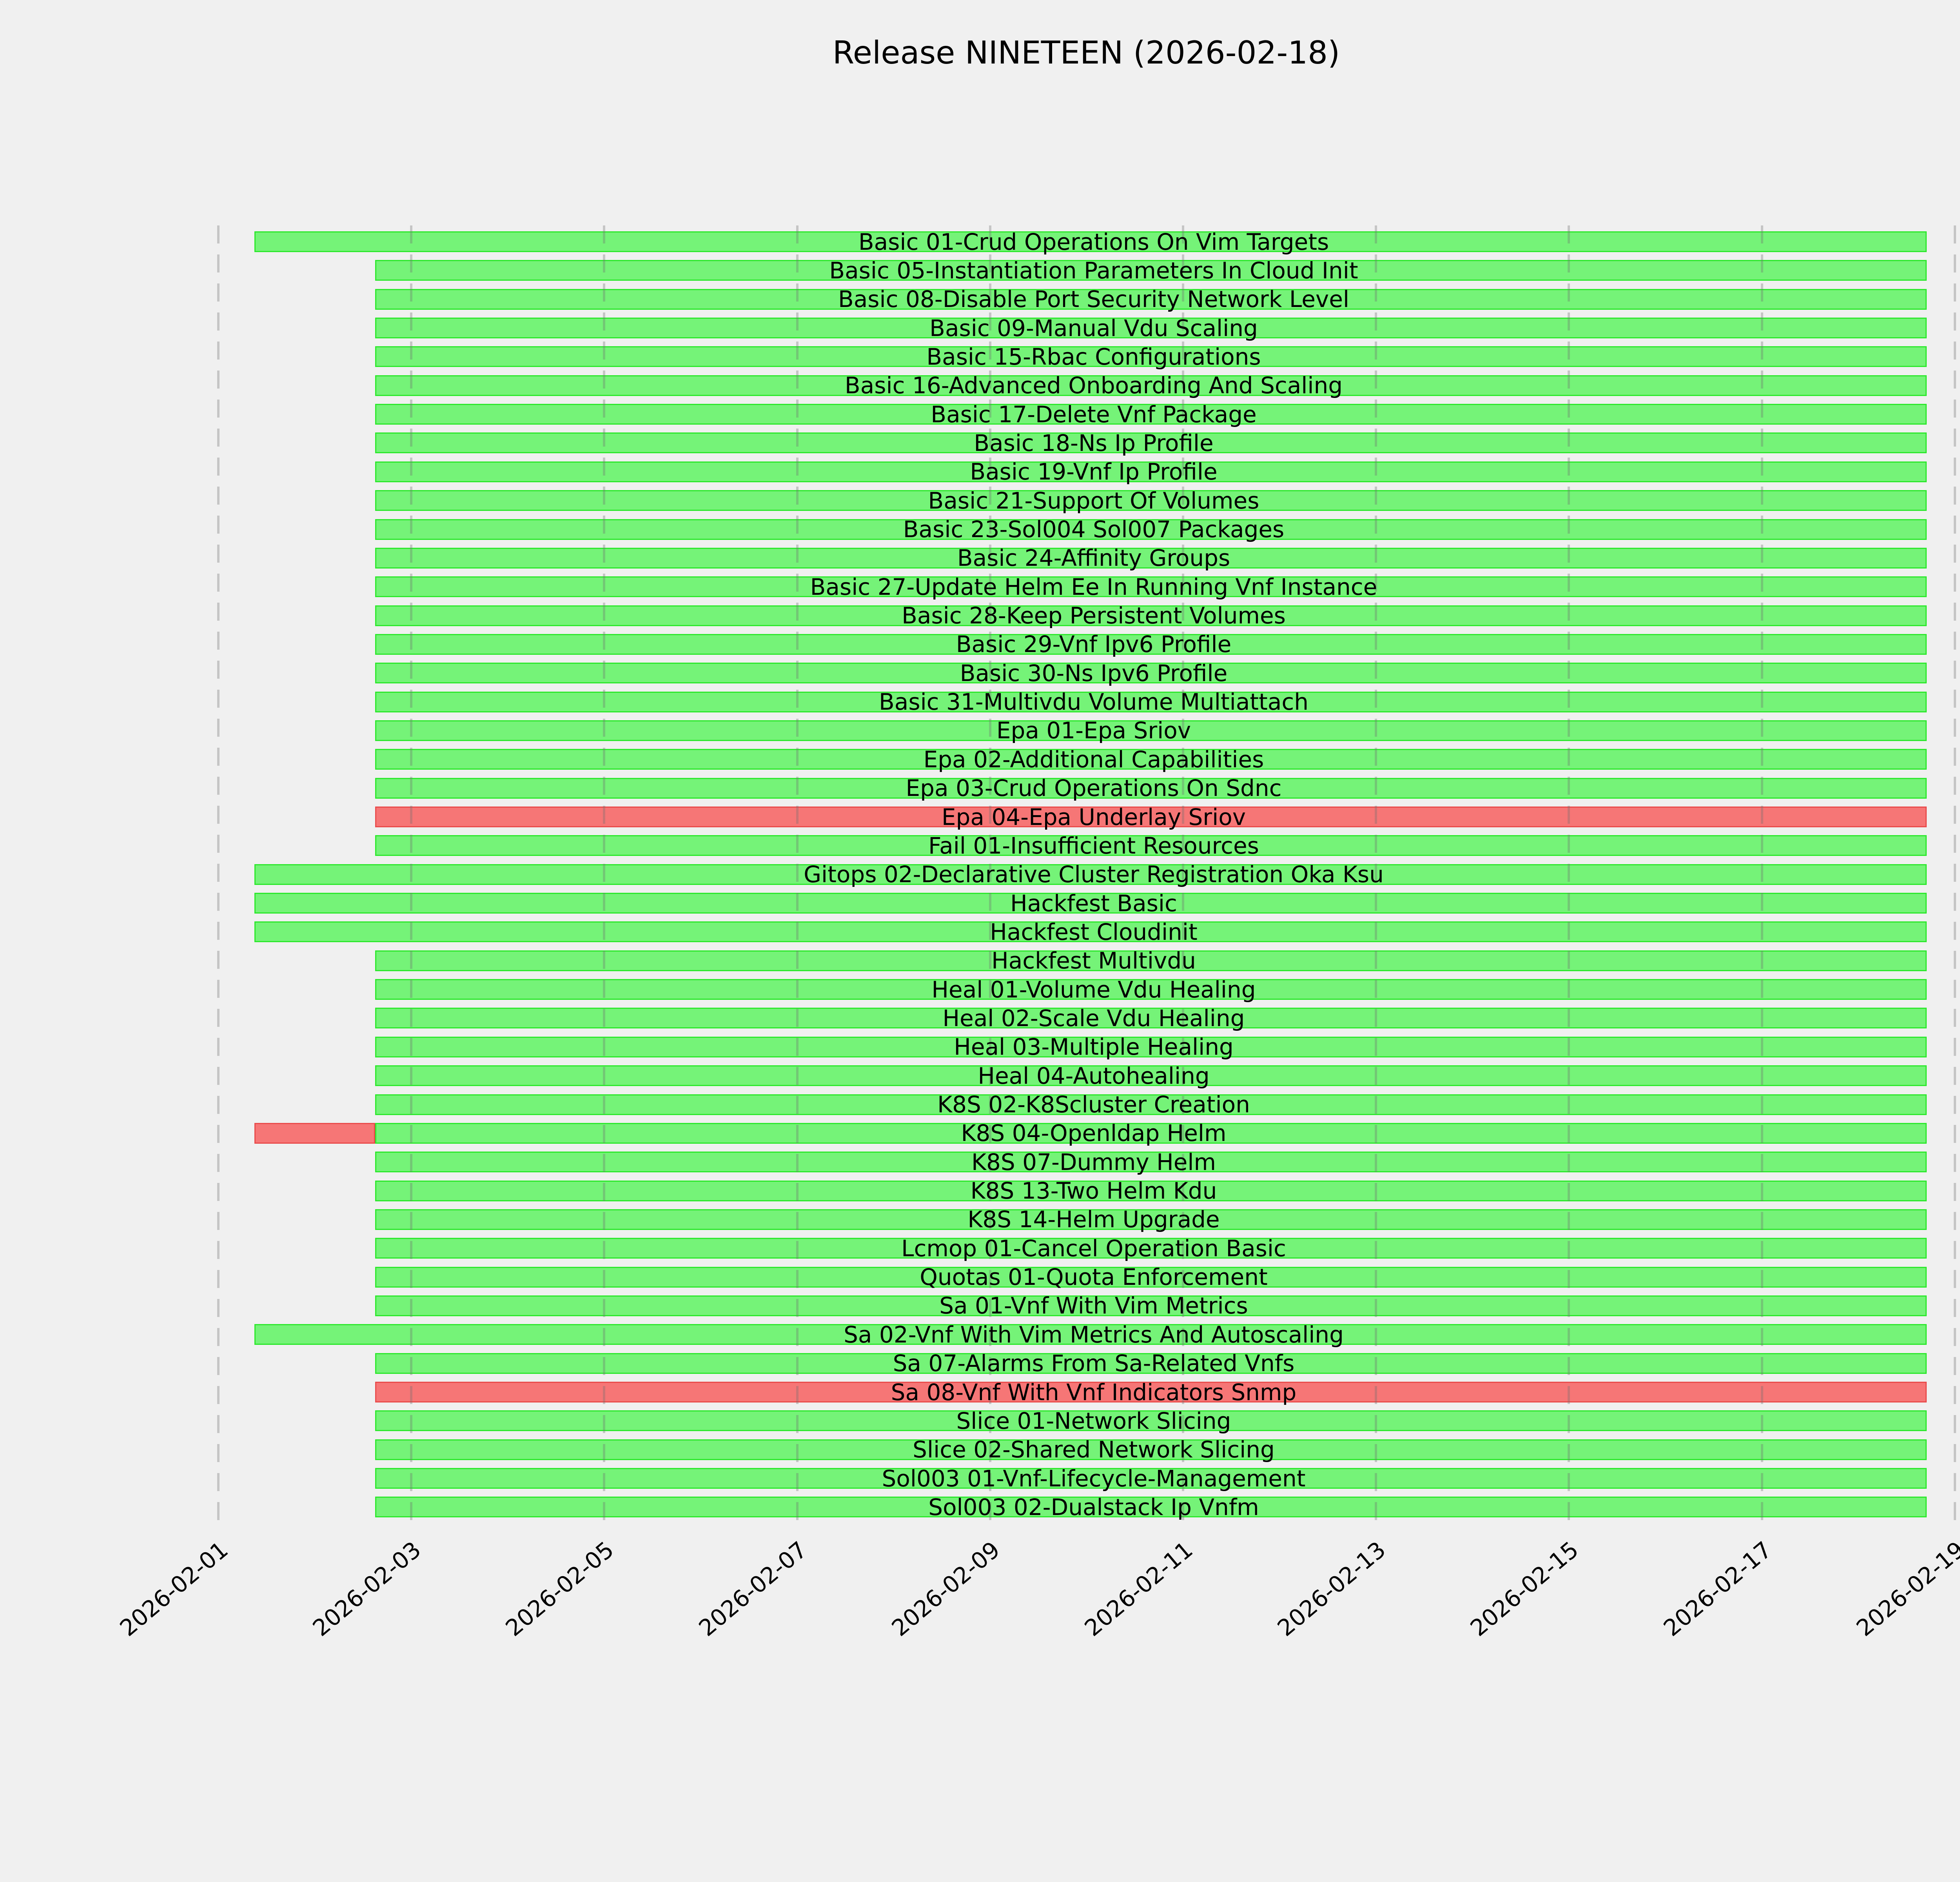 The width and height of the screenshot is (1960, 1882). What do you see at coordinates (1331, 1589) in the screenshot?
I see `x-tick-label: 2026-02-13` at bounding box center [1331, 1589].